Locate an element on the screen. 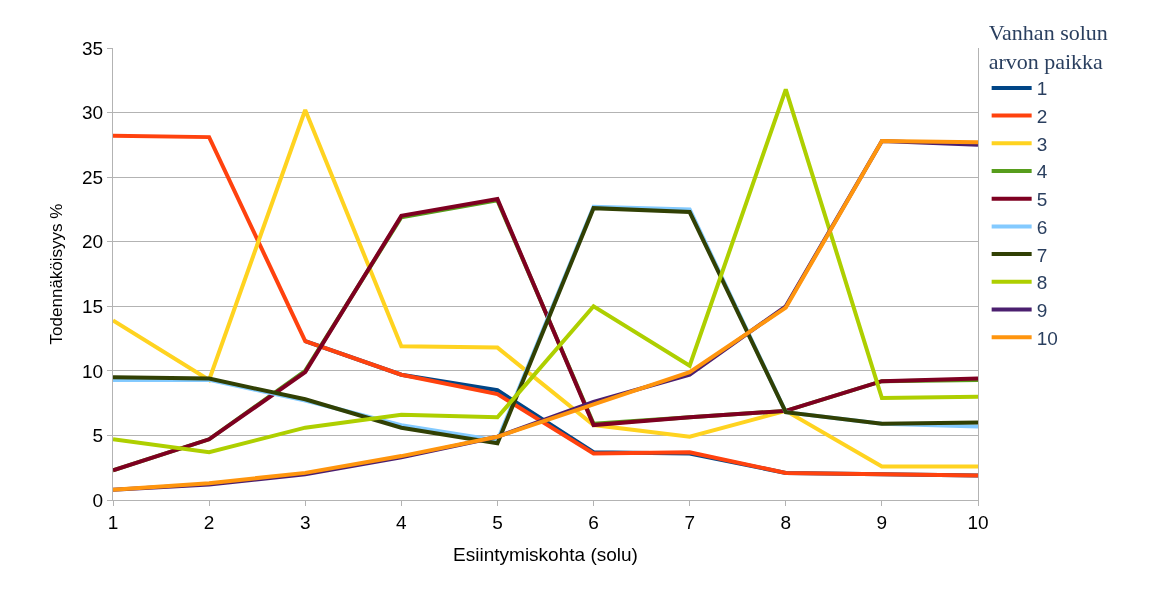  x-tick-label: 2 is located at coordinates (209, 522).